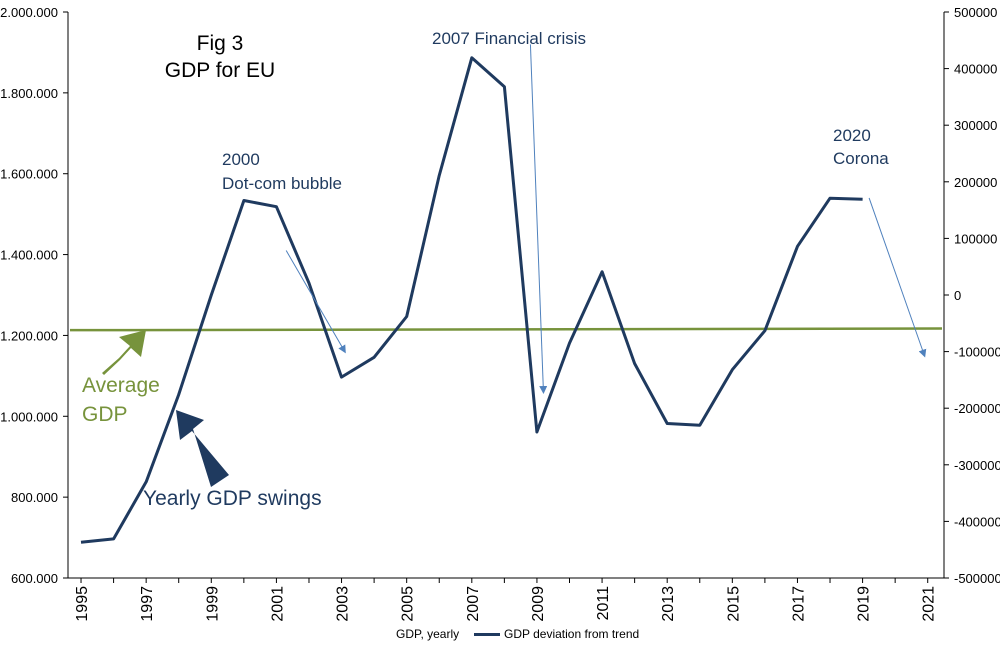 The height and width of the screenshot is (652, 1000). I want to click on legend-deviation-swatch, so click(487, 634).